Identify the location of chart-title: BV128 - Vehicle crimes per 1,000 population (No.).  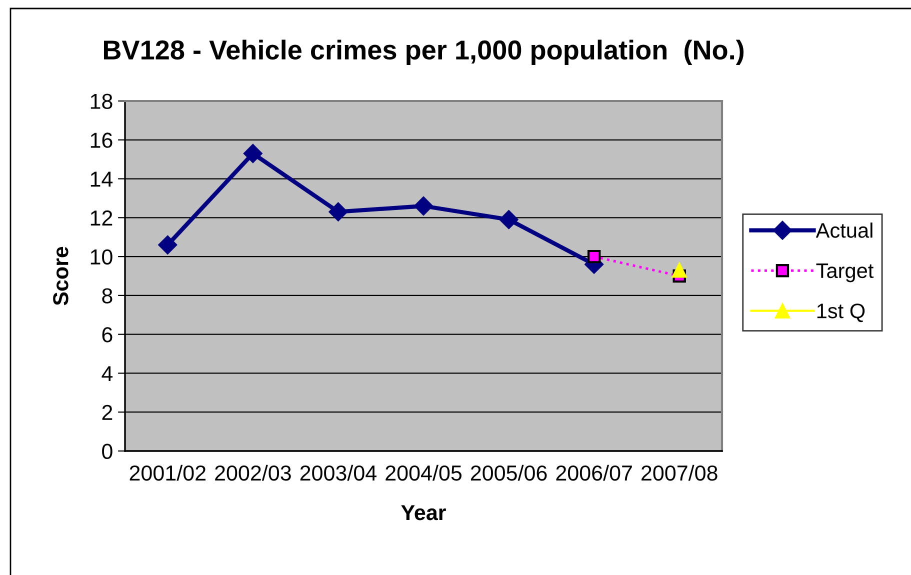
(424, 52).